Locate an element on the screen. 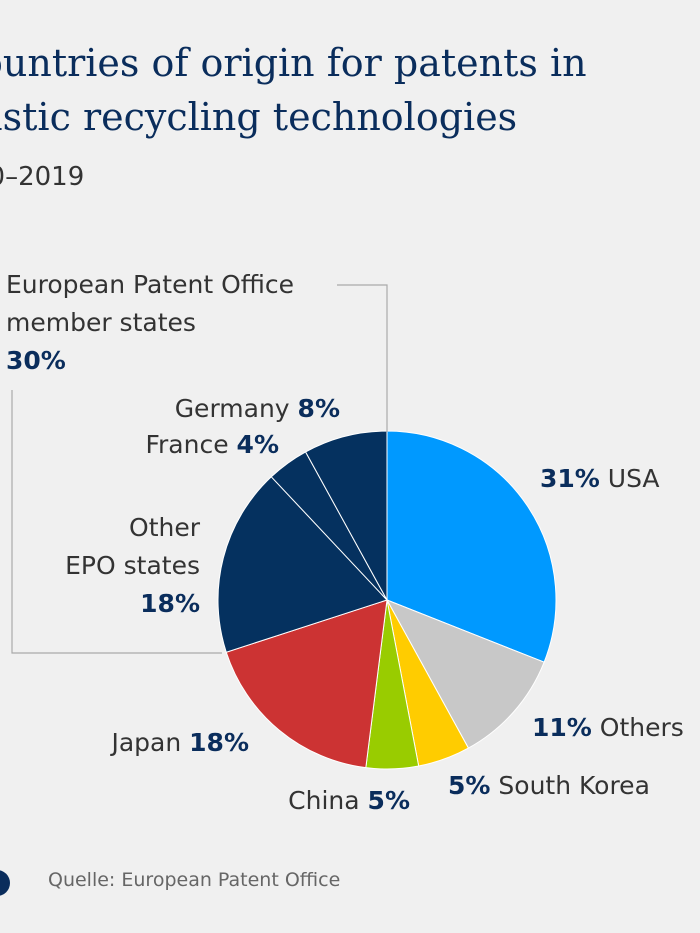 This screenshot has width=700, height=933. pie-slice-other-epo-states is located at coordinates (302, 564).